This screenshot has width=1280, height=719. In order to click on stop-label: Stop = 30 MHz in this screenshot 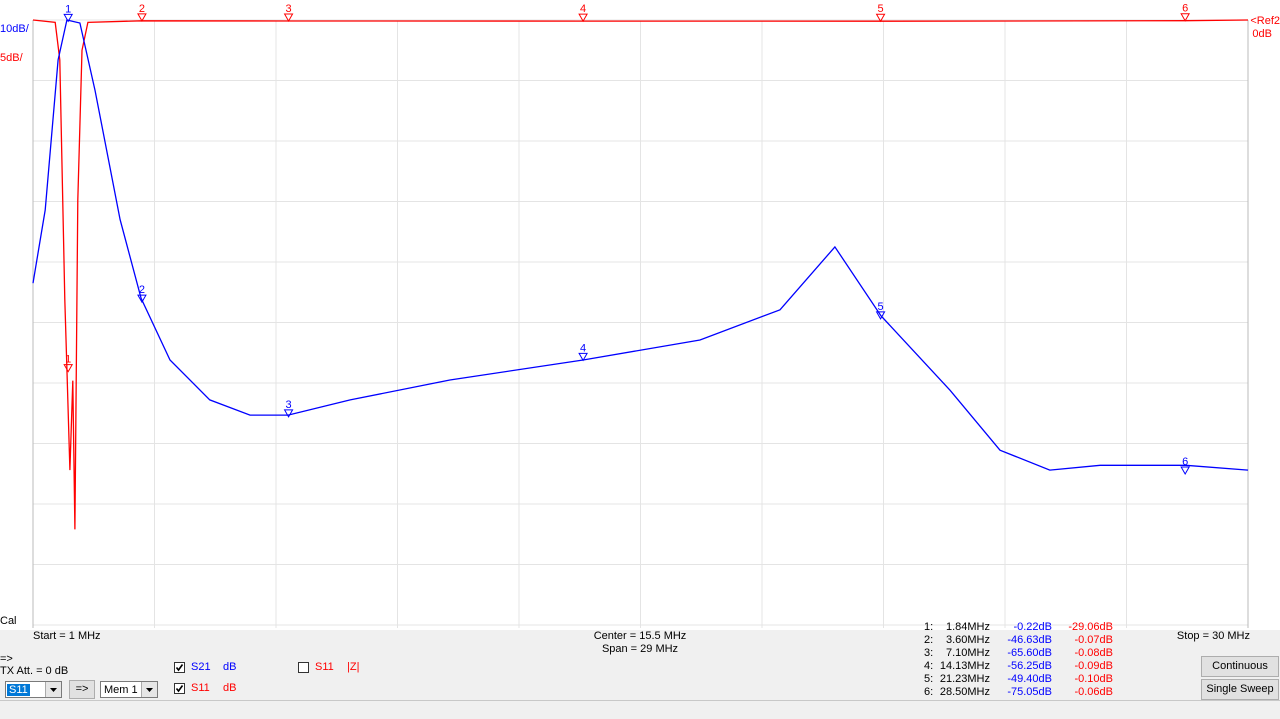, I will do `click(1213, 636)`.